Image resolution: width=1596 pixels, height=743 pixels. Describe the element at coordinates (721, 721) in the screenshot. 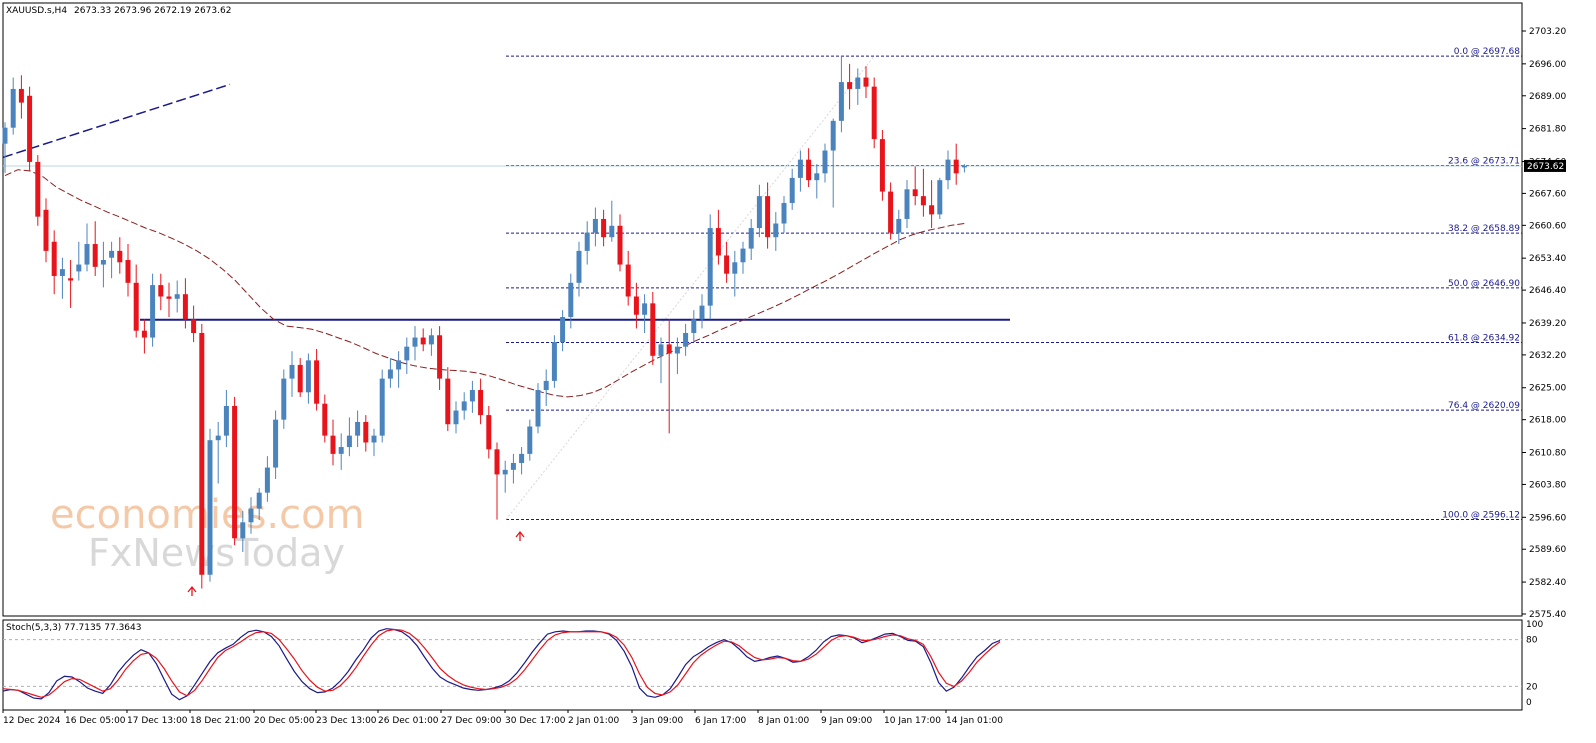

I see `time-tick-label: 6 Jan 17:00` at that location.